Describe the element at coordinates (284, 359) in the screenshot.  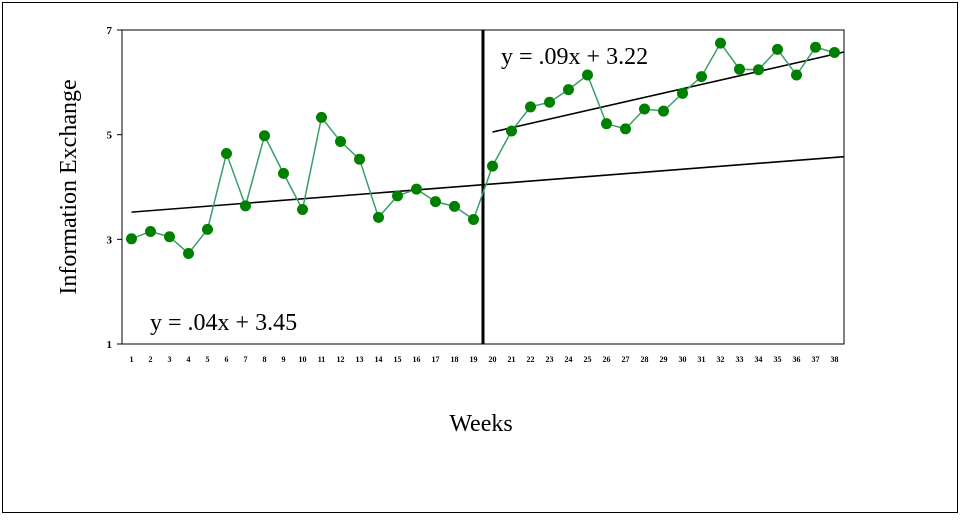
I see `x-tick-label: 9` at that location.